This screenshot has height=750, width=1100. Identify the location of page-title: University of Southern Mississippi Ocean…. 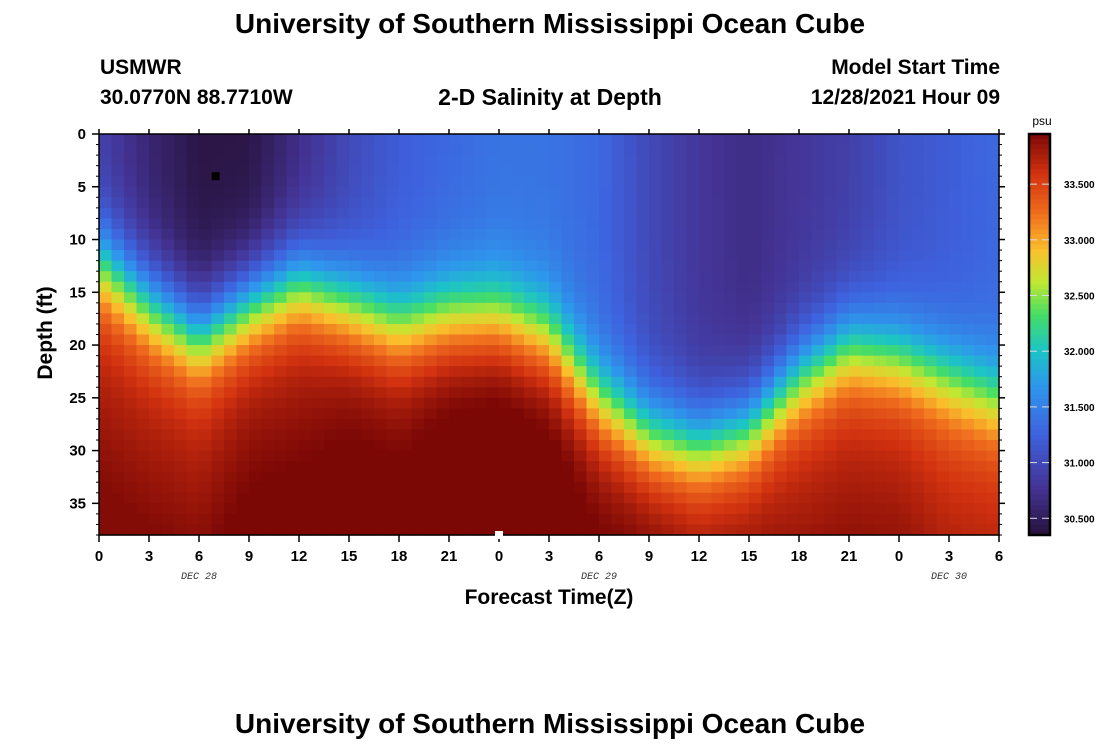
(550, 23).